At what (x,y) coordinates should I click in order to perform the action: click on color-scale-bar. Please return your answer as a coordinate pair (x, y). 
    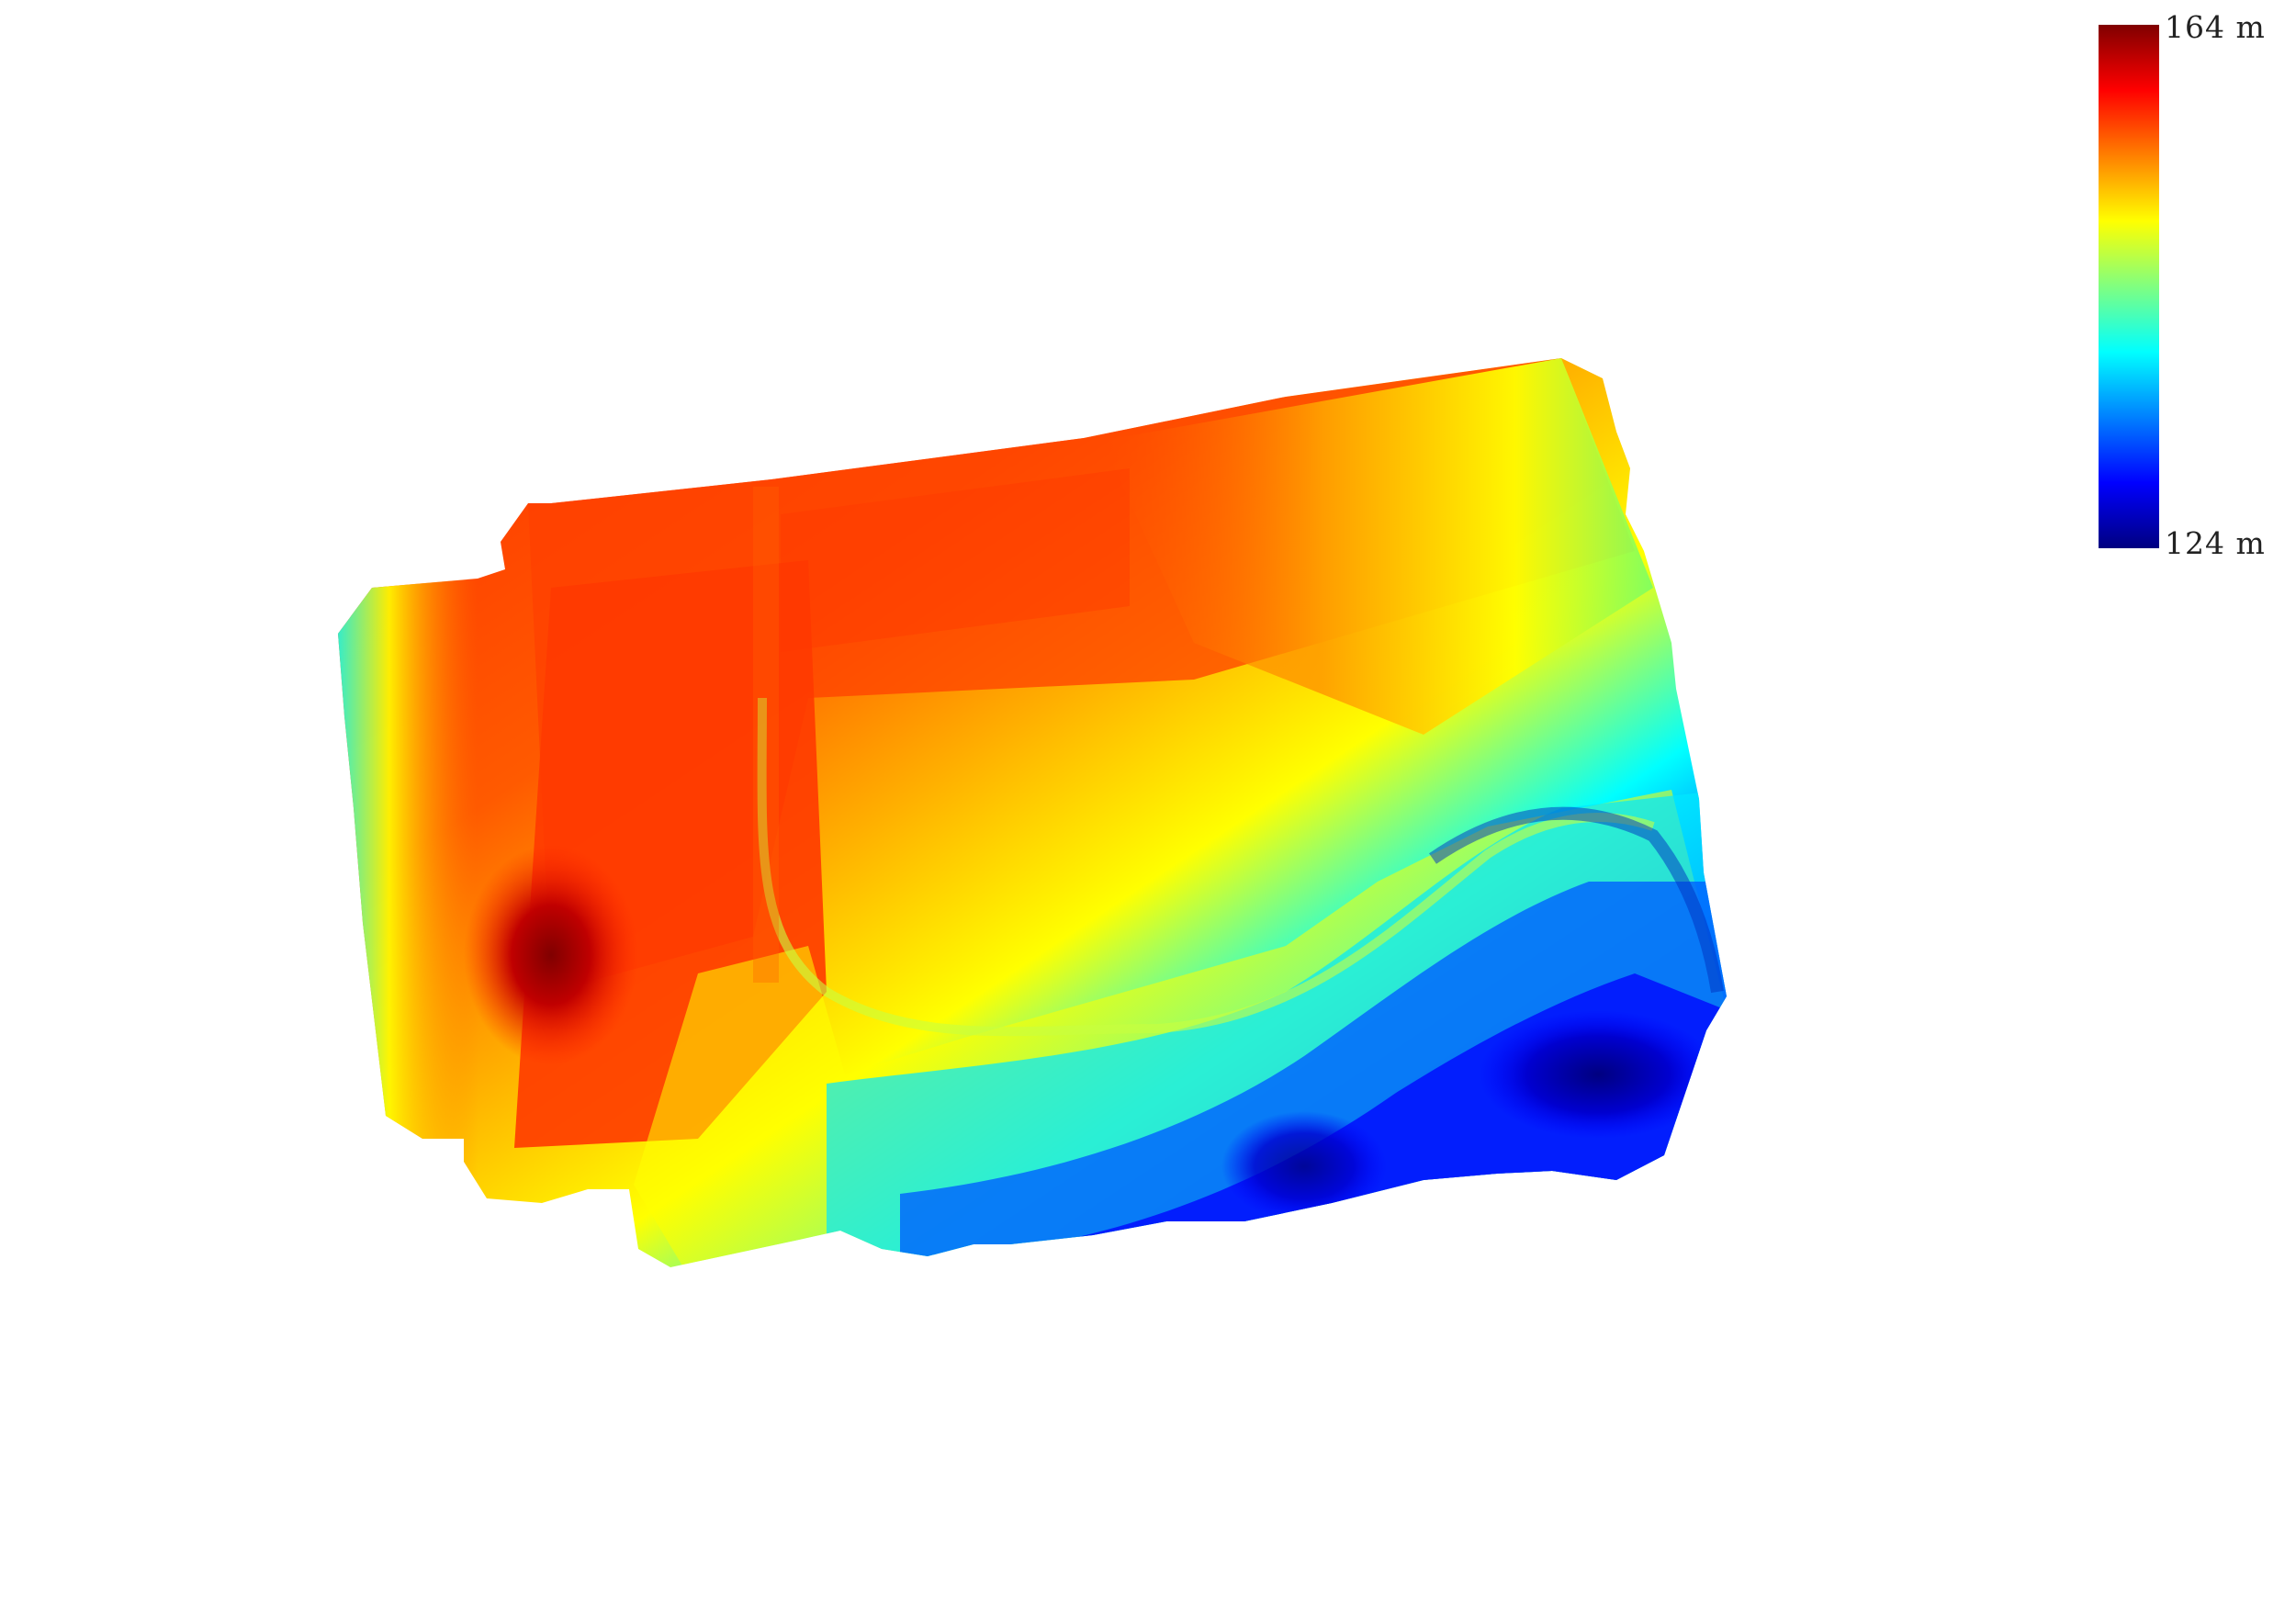
    Looking at the image, I should click on (2129, 286).